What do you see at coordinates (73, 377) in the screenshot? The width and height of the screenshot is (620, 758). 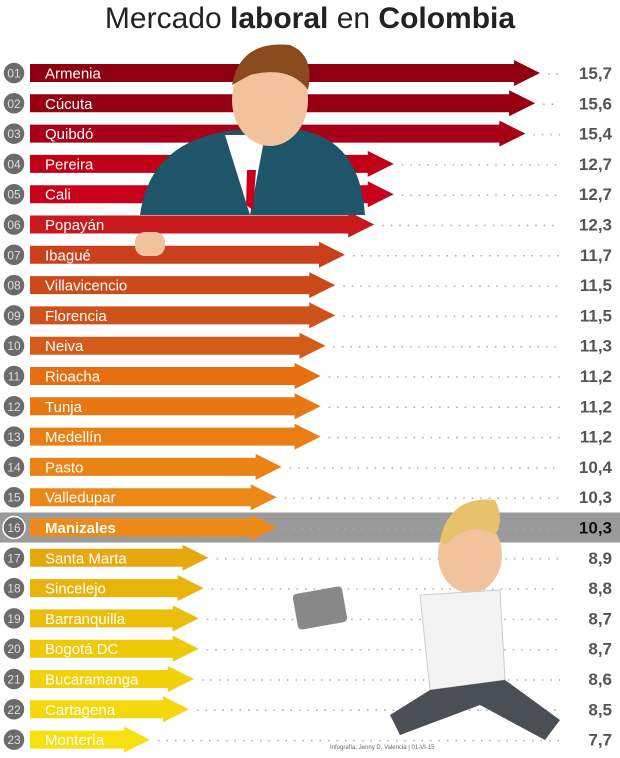 I see `city-label: Rioacha` at bounding box center [73, 377].